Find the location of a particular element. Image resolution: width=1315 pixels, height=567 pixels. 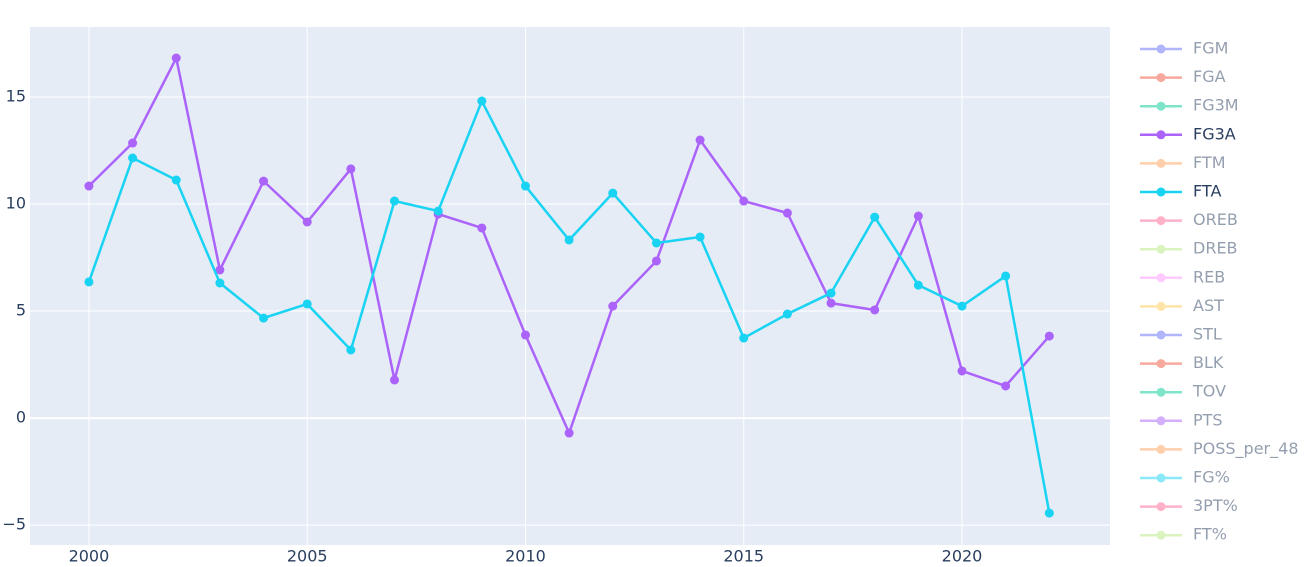

legend-label: FG% is located at coordinates (1211, 477).